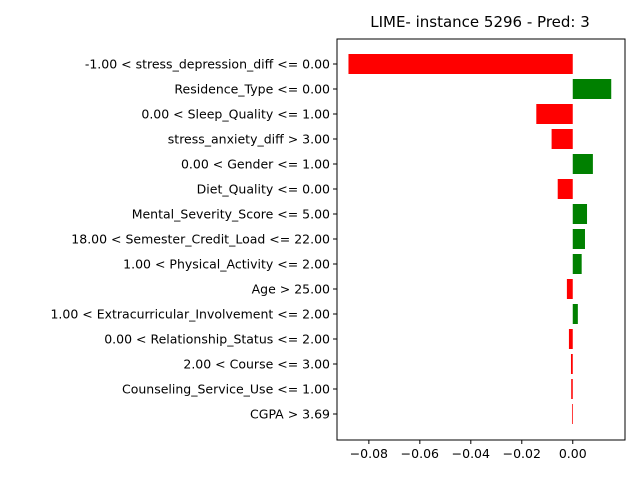 This screenshot has width=640, height=480. I want to click on chart-title: LIME- instance 5296 - Pred: 3, so click(480, 22).